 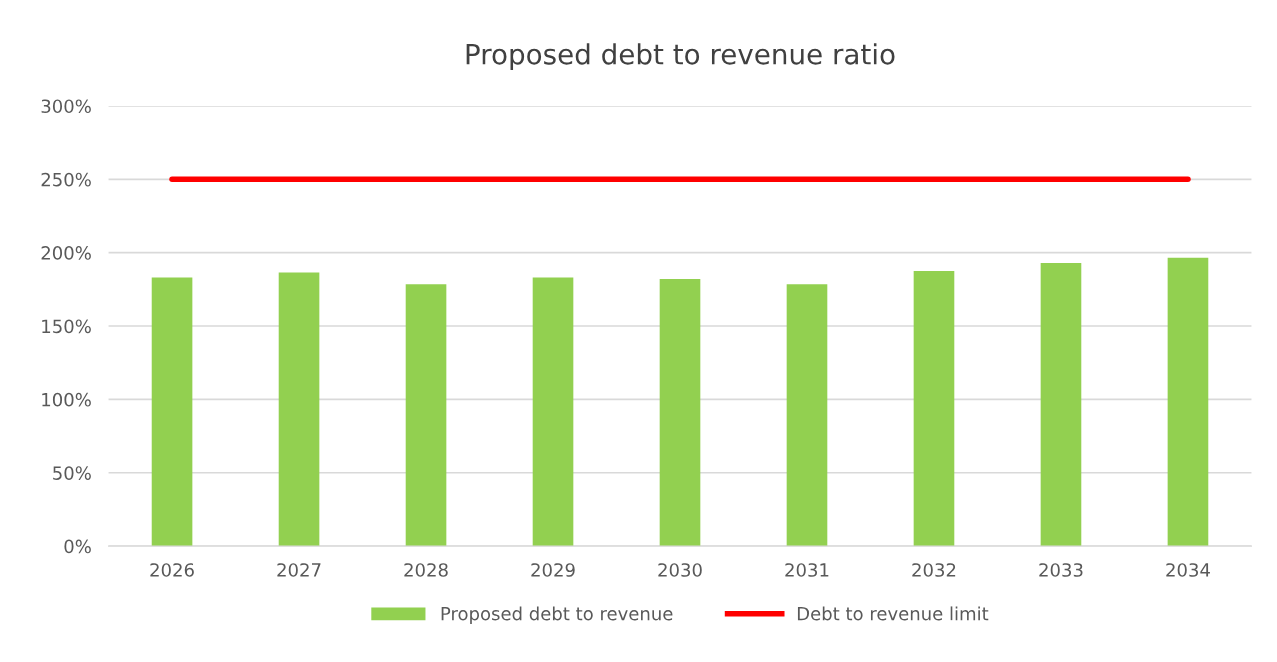 What do you see at coordinates (66, 106) in the screenshot?
I see `y-tick-label: 300%` at bounding box center [66, 106].